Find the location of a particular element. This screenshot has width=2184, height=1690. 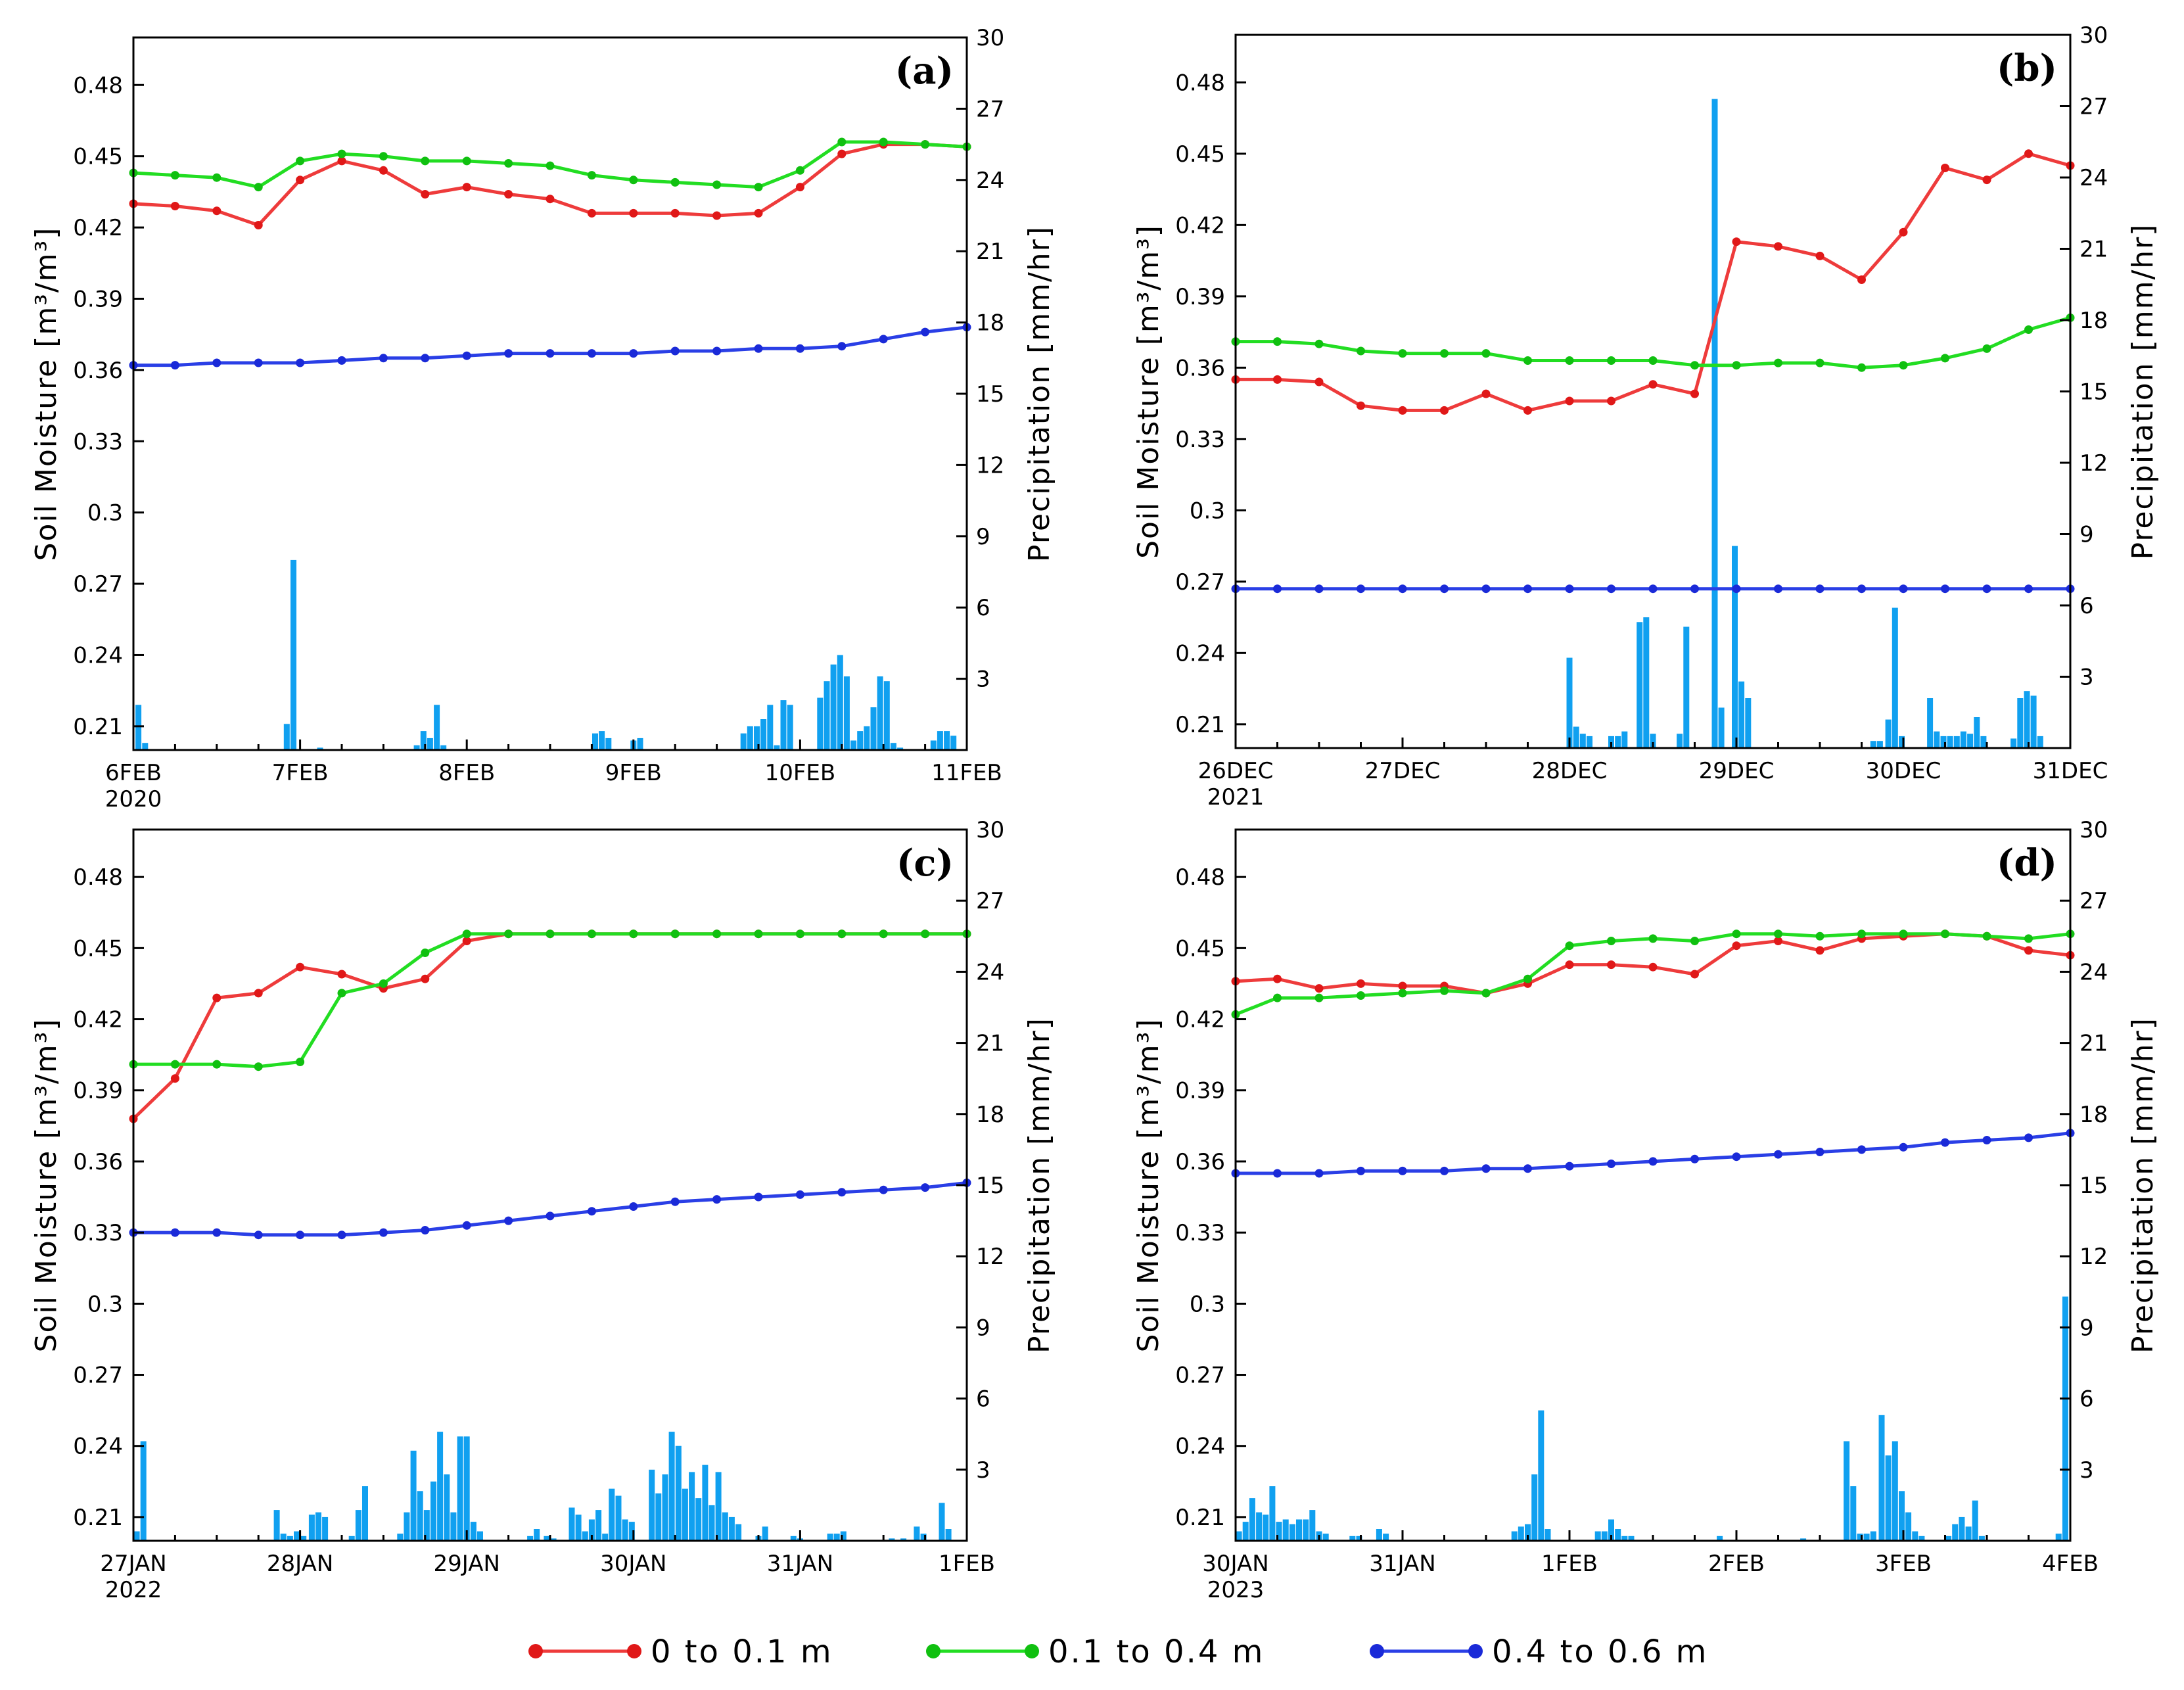

panel-a-year-label: 2020 is located at coordinates (133, 799).